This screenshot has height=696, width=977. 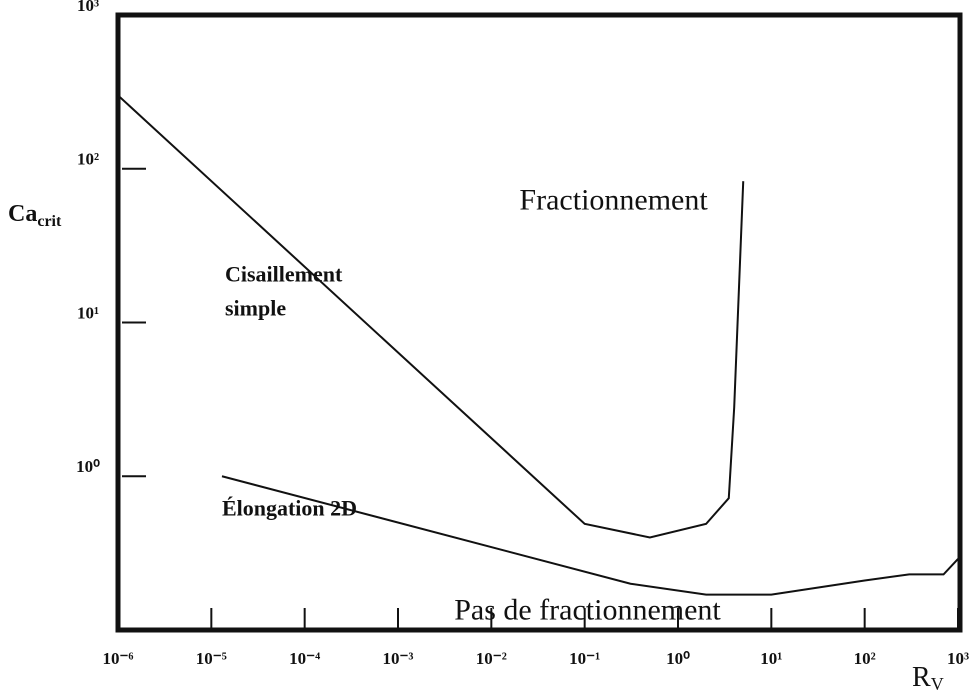 What do you see at coordinates (304, 658) in the screenshot?
I see `x-tick-label: 10⁻⁴` at bounding box center [304, 658].